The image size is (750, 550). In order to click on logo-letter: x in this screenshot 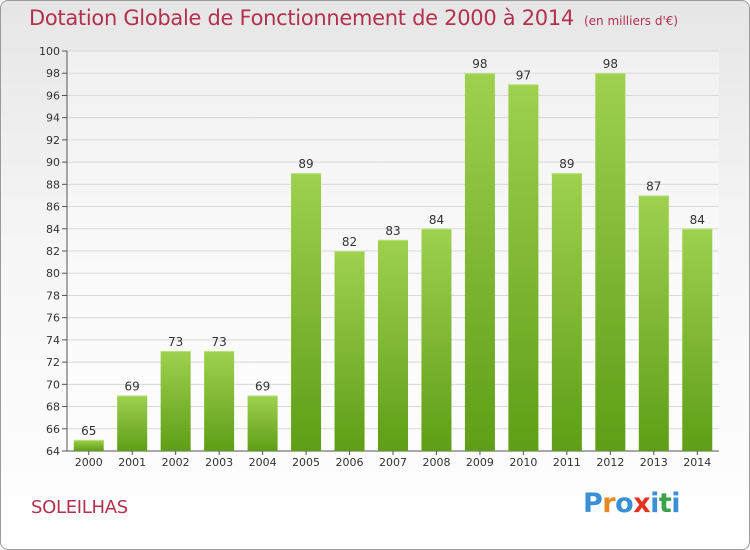, I will do `click(642, 503)`.